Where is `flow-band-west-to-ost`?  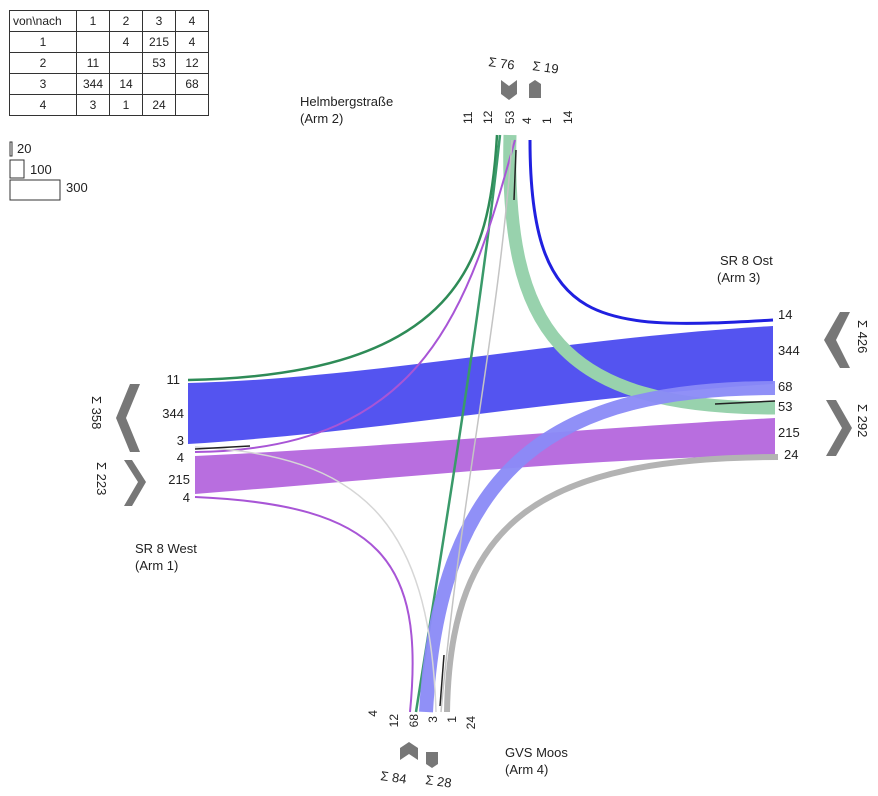
flow-band-west-to-ost is located at coordinates (485, 456).